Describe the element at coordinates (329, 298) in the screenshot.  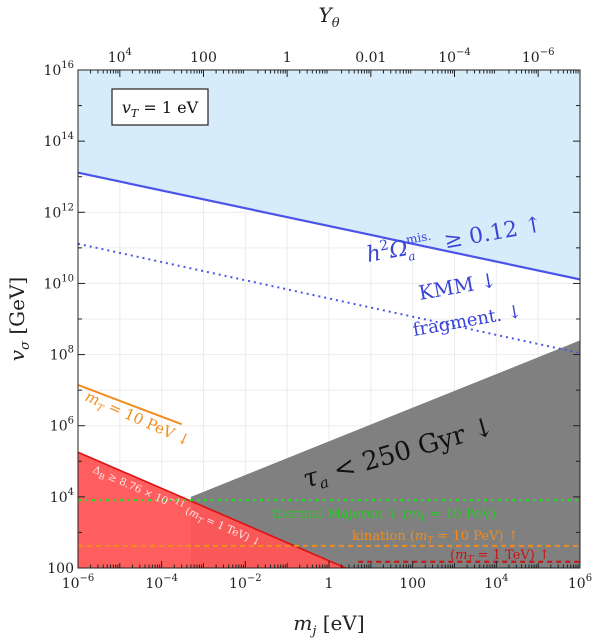
I see `line-fragment` at that location.